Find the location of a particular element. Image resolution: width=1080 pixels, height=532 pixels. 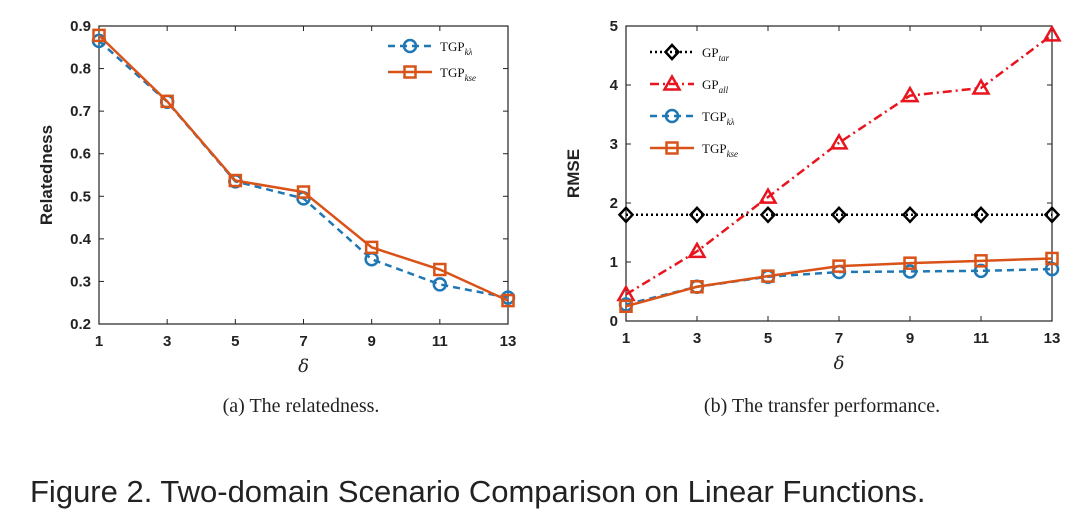

chart-a-x-tick-label: 7 is located at coordinates (303, 341).